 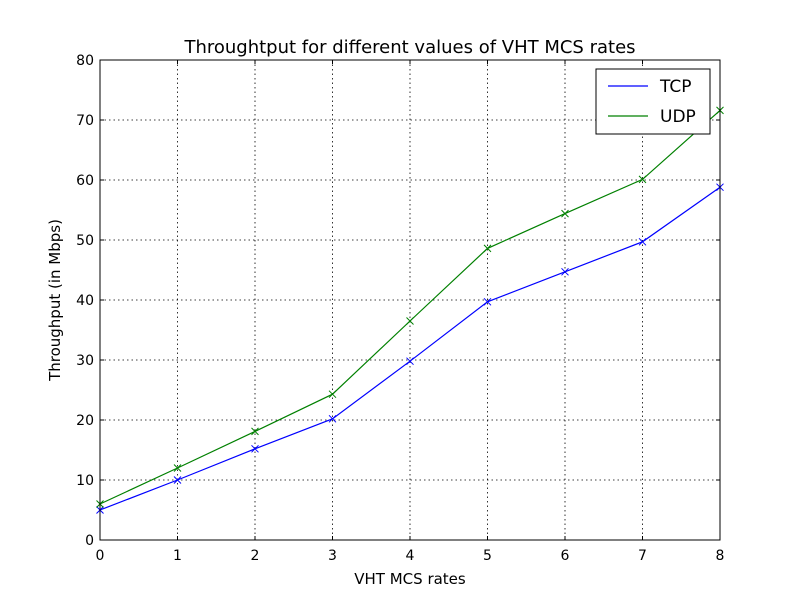 What do you see at coordinates (85, 61) in the screenshot?
I see `y-tick-label: 80` at bounding box center [85, 61].